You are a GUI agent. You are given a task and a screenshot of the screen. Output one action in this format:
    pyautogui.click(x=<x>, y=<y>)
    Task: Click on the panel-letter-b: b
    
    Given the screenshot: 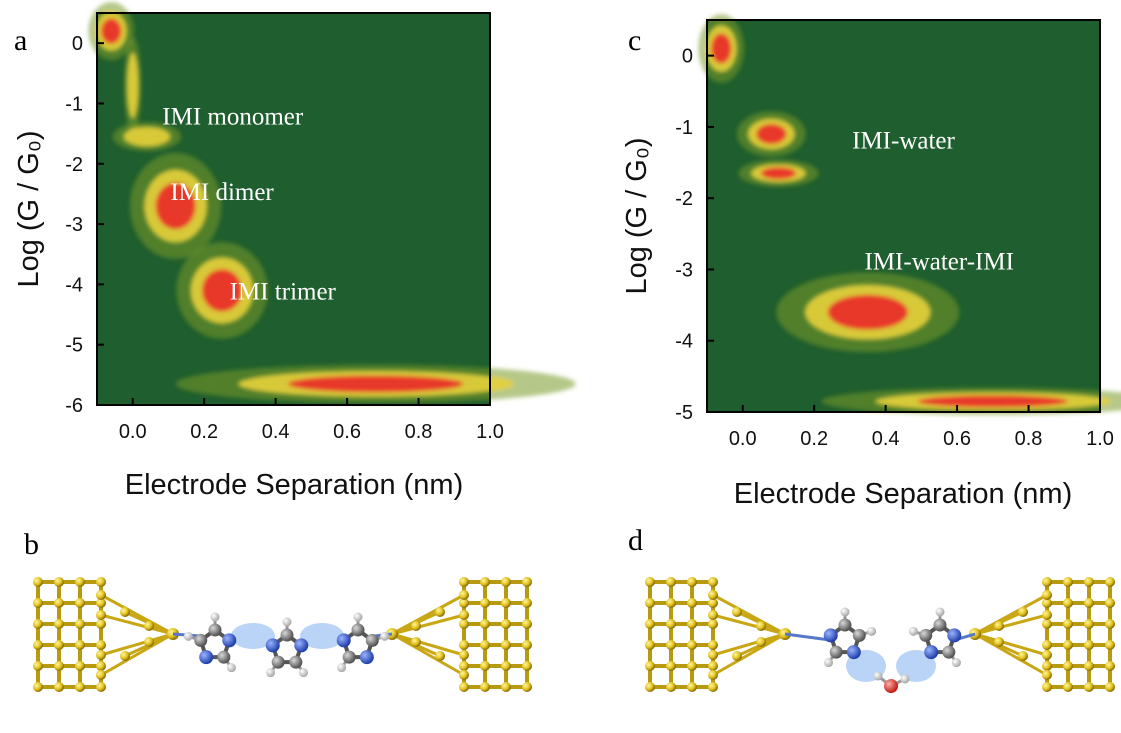 What is the action you would take?
    pyautogui.click(x=31, y=544)
    